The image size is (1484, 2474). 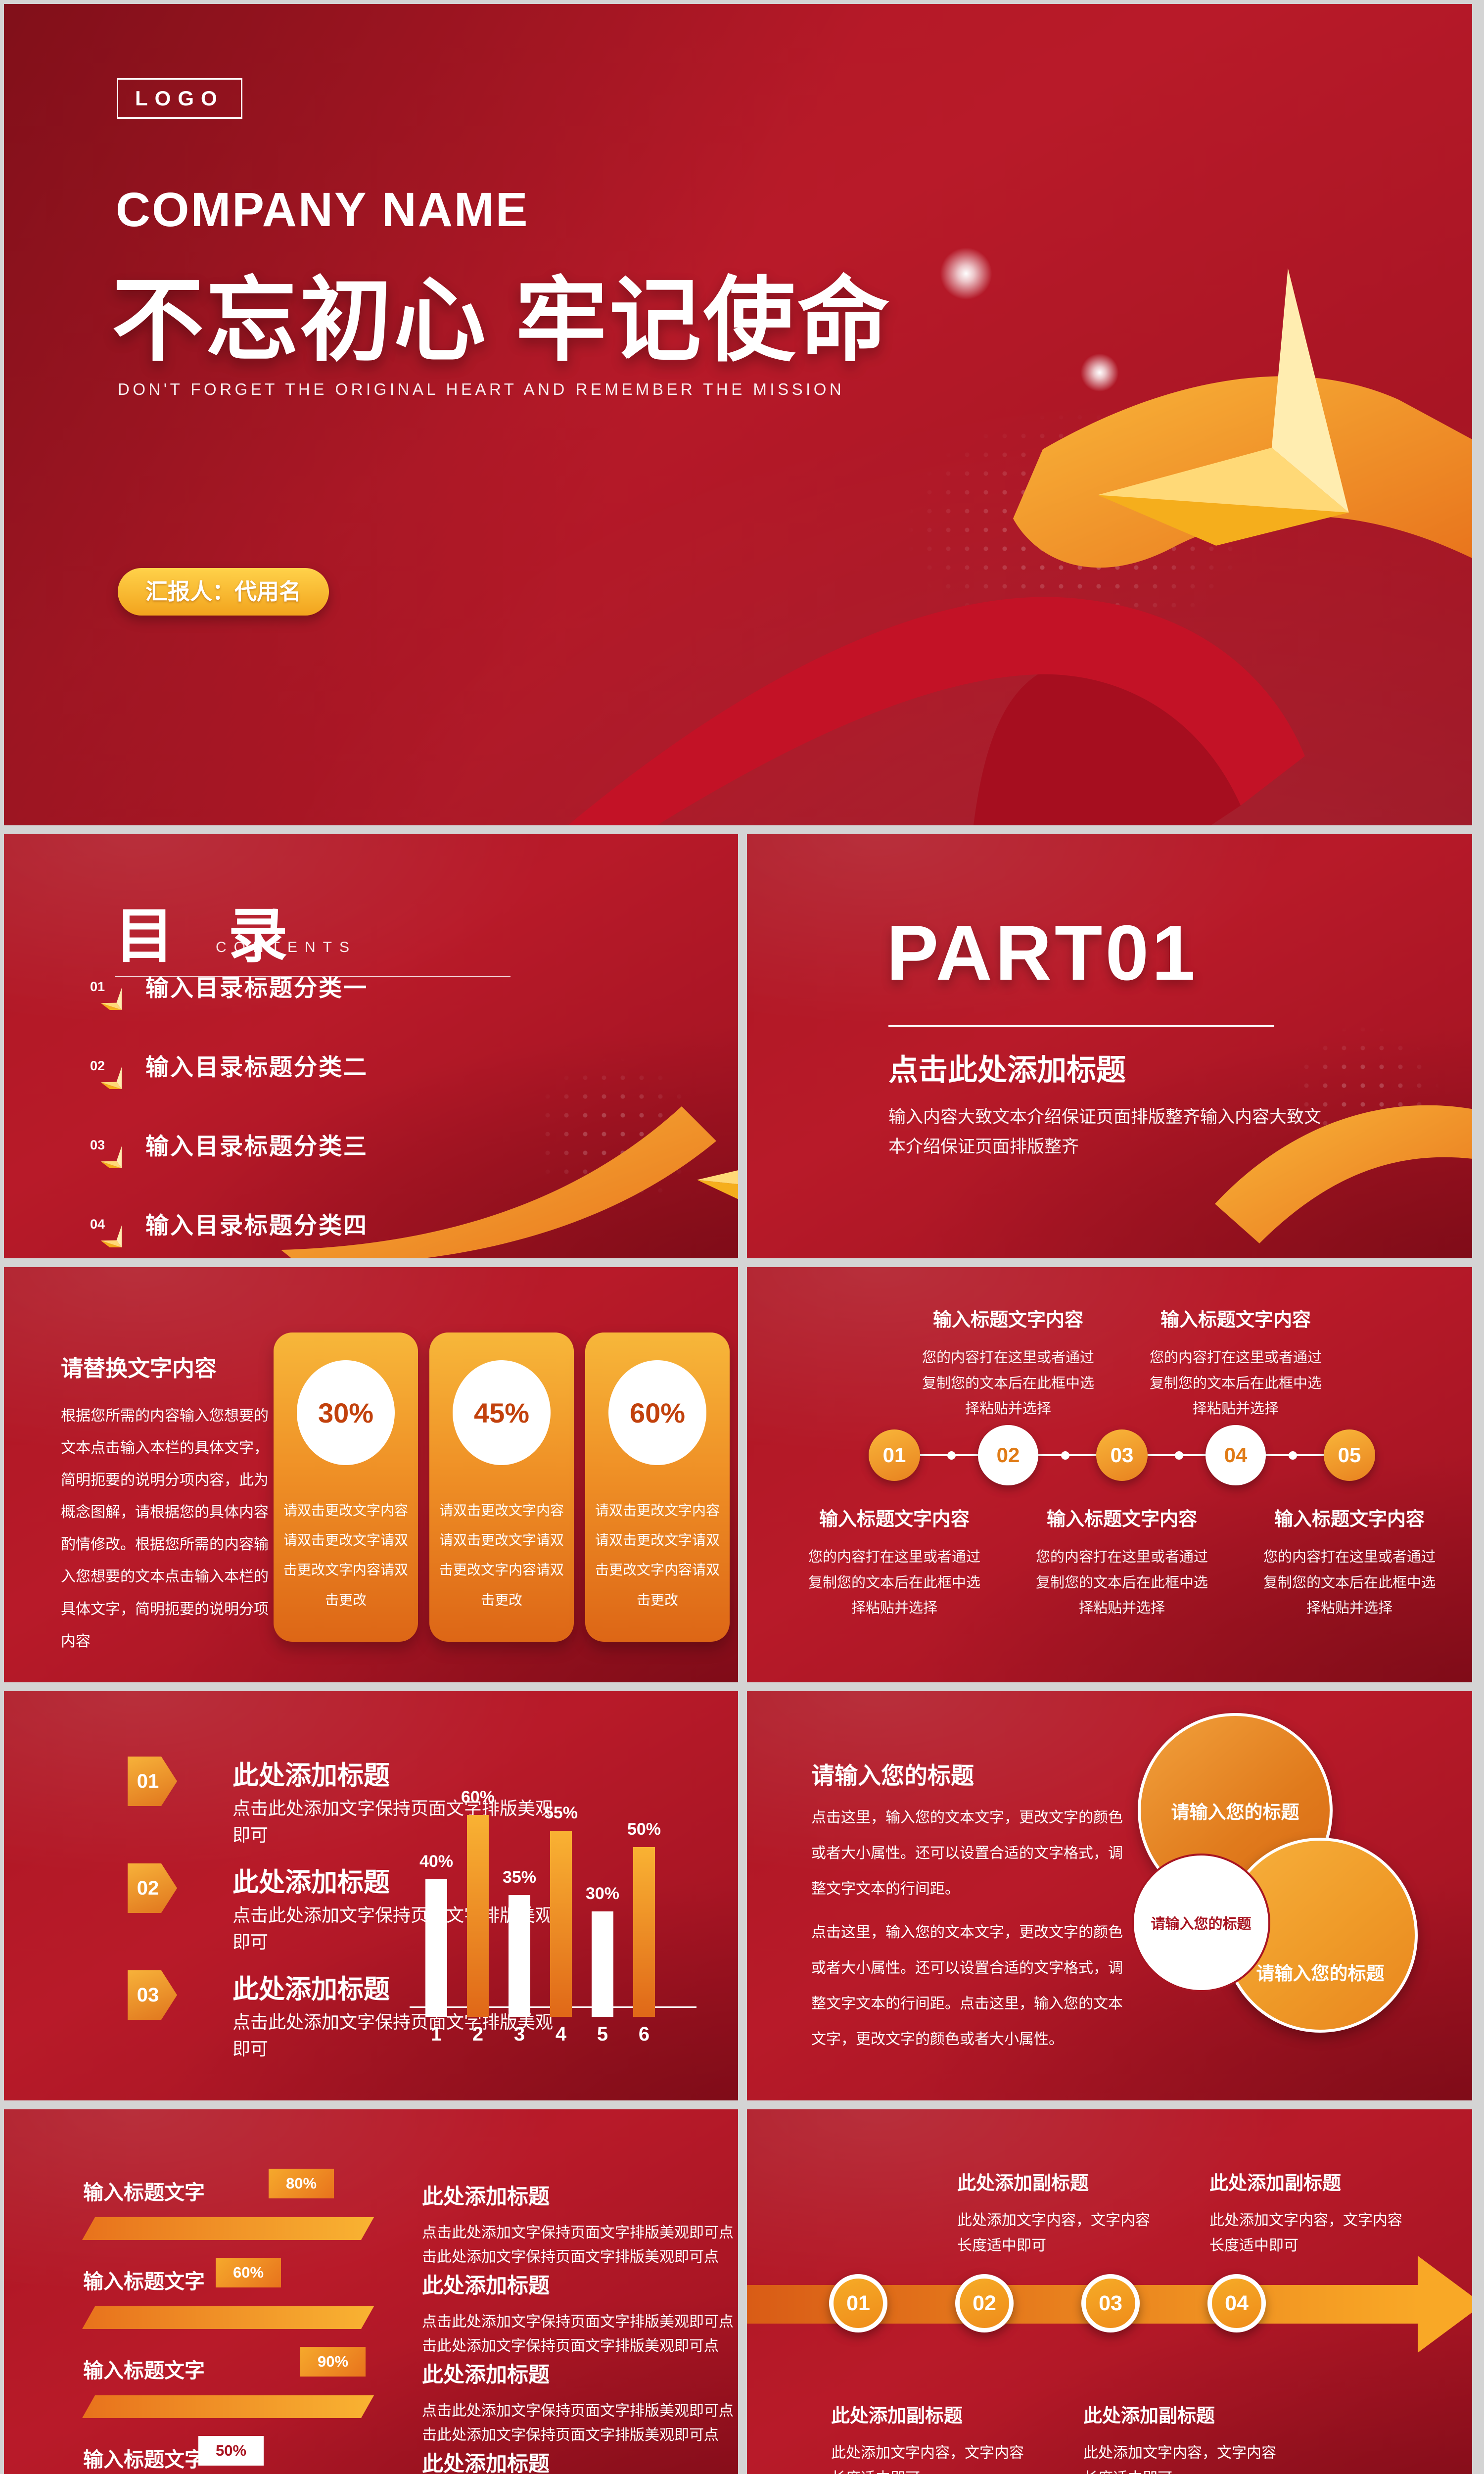 What do you see at coordinates (657, 1487) in the screenshot?
I see `percent-card: 60% 请双击更改文字内容请双击更改文字请双击更改文字内容请双击更改` at bounding box center [657, 1487].